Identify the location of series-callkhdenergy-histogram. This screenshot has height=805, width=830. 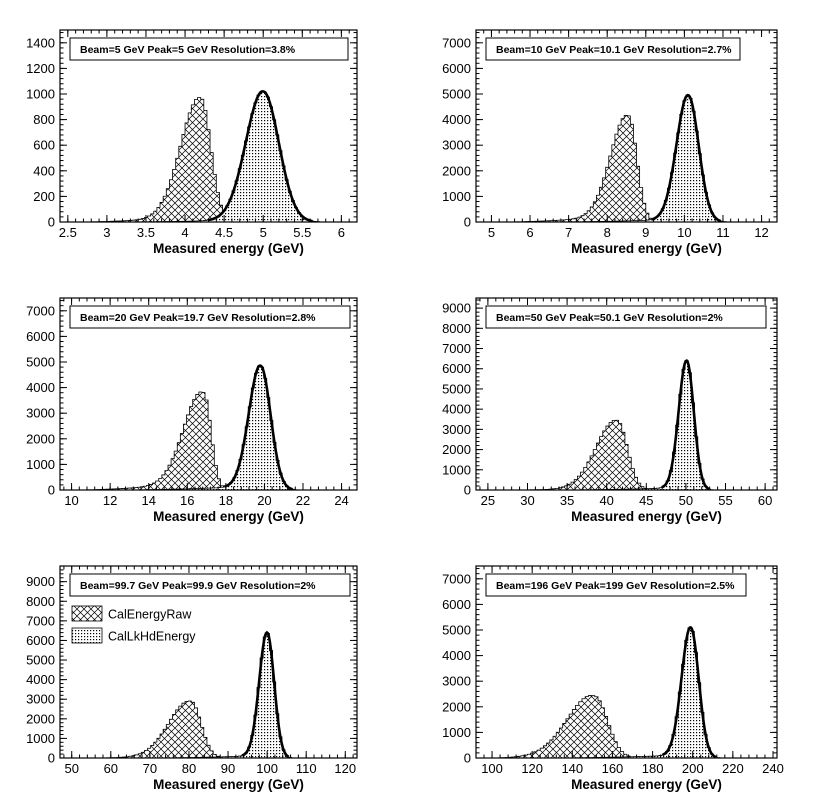
(626, 692).